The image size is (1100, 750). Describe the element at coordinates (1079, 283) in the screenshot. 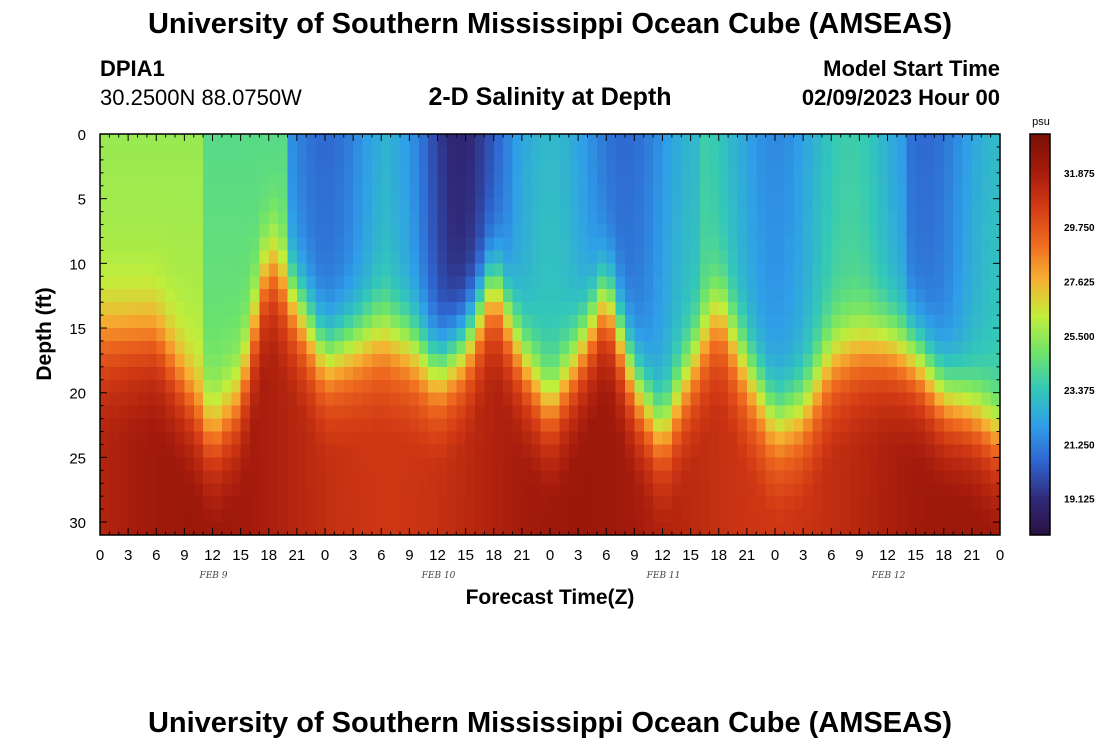

I see `colorbar-label: 27.625` at that location.